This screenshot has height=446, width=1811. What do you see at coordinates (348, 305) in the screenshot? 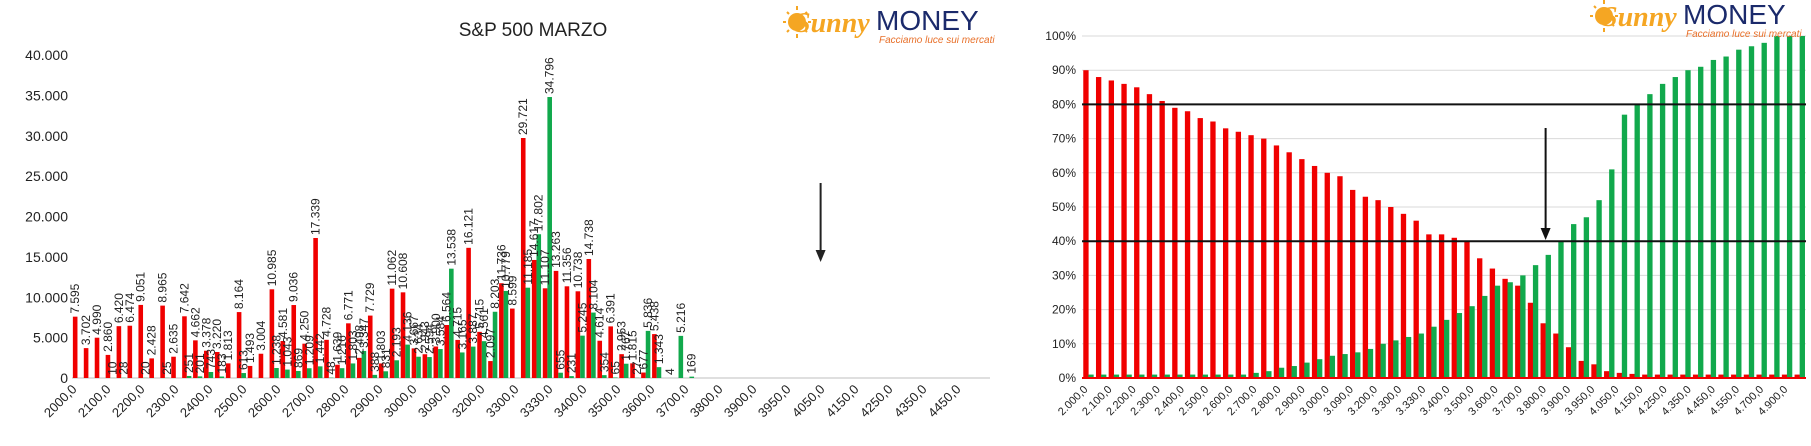
I see `data-label: 6.771` at bounding box center [348, 305].